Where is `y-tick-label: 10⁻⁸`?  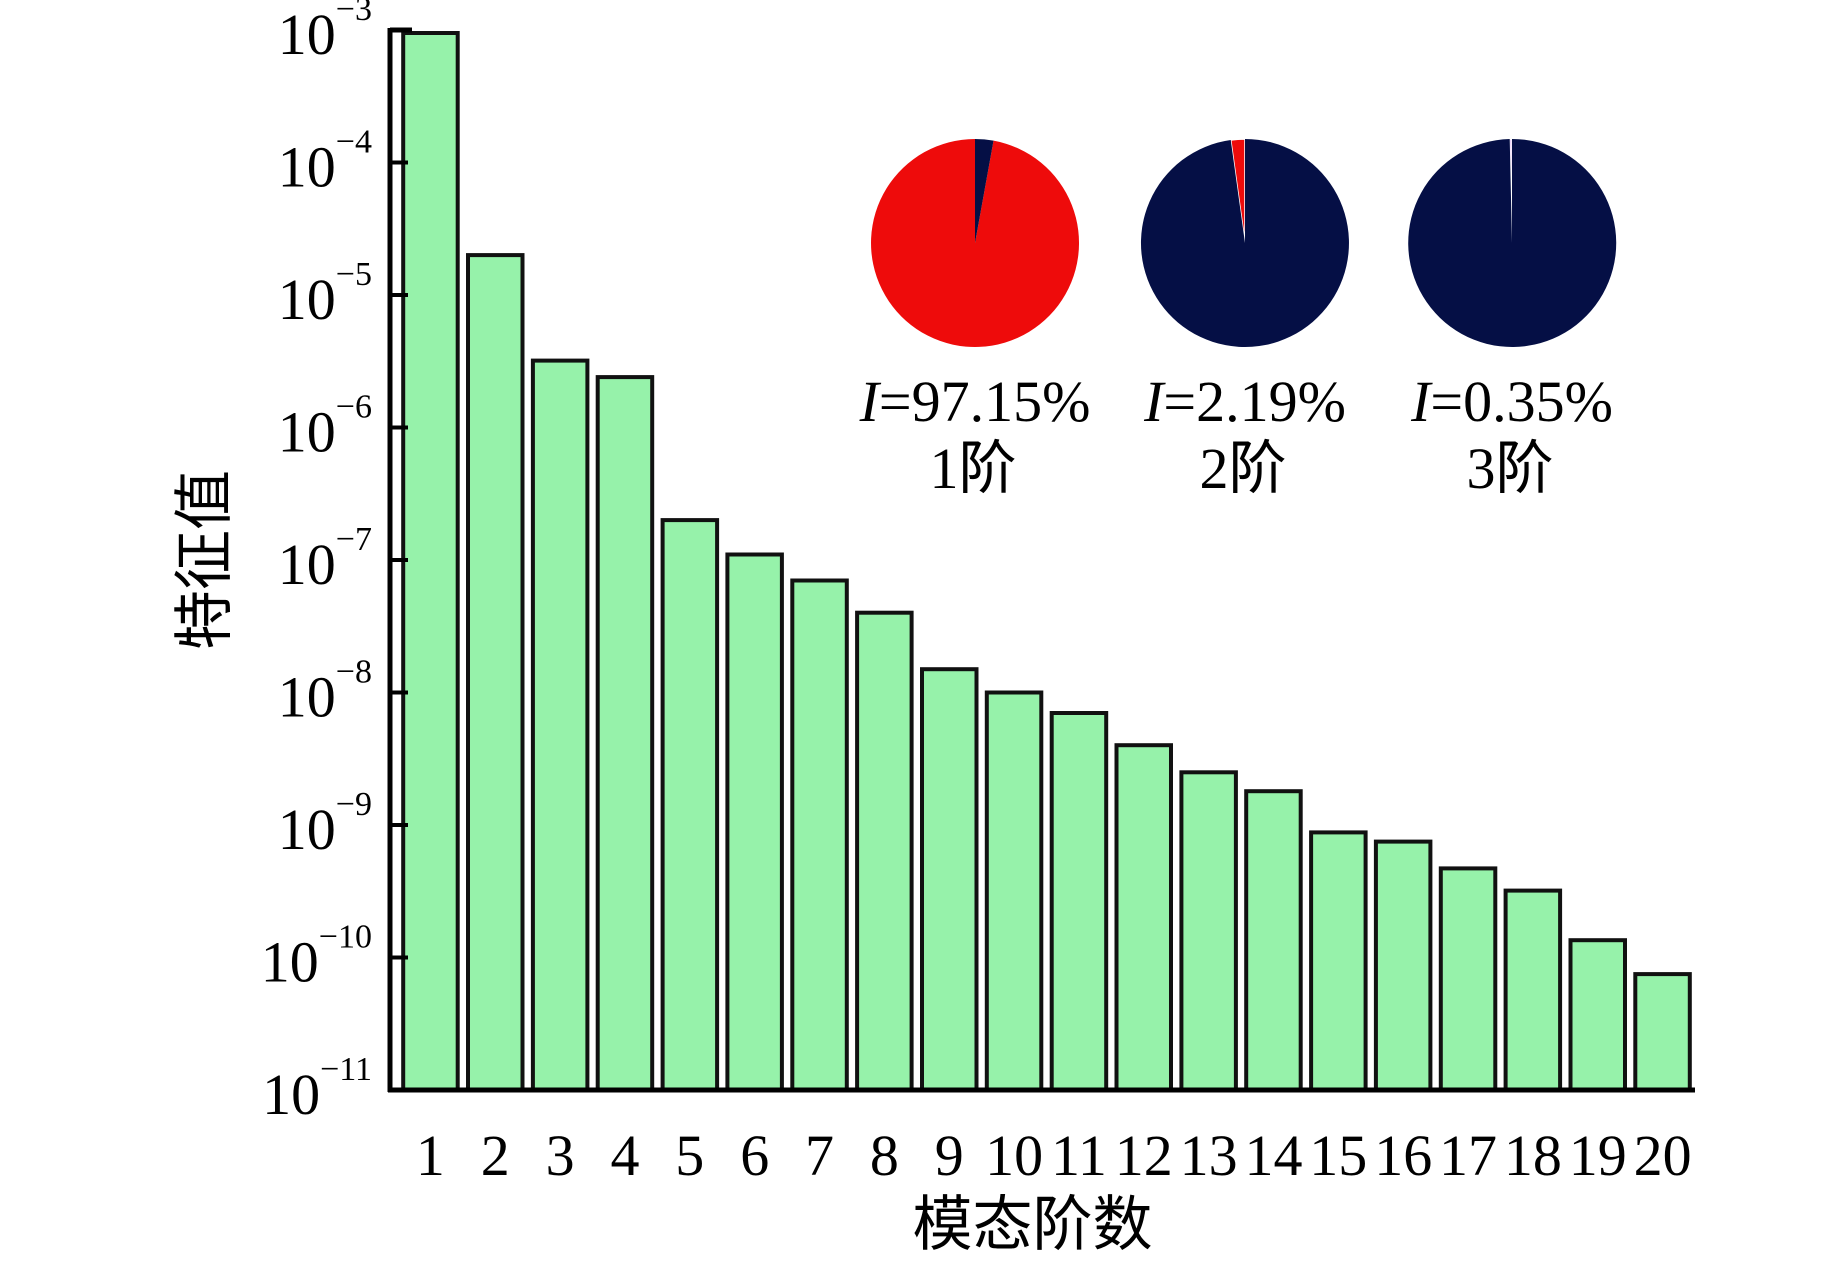 y-tick-label: 10⁻⁸ is located at coordinates (325, 692).